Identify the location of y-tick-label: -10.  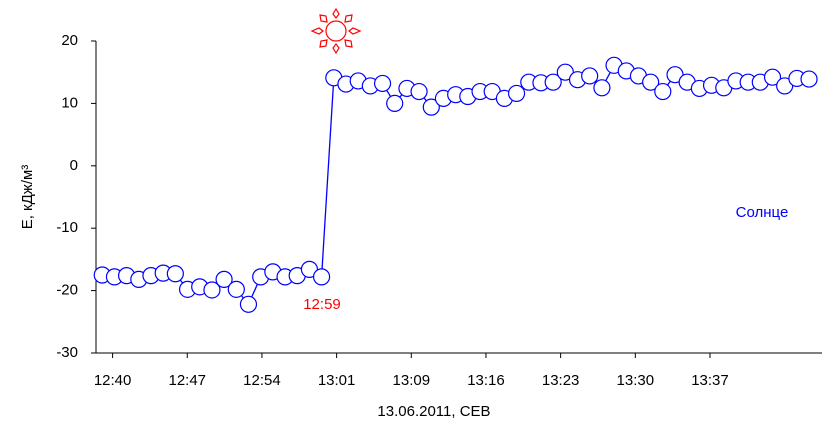
(67, 227).